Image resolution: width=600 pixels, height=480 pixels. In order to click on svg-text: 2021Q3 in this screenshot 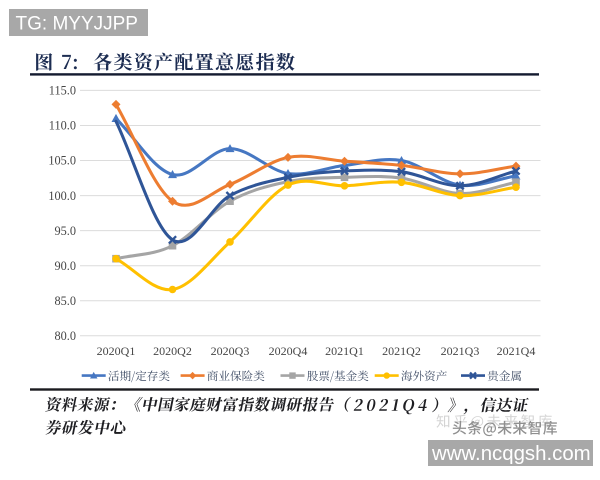, I will do `click(460, 351)`.